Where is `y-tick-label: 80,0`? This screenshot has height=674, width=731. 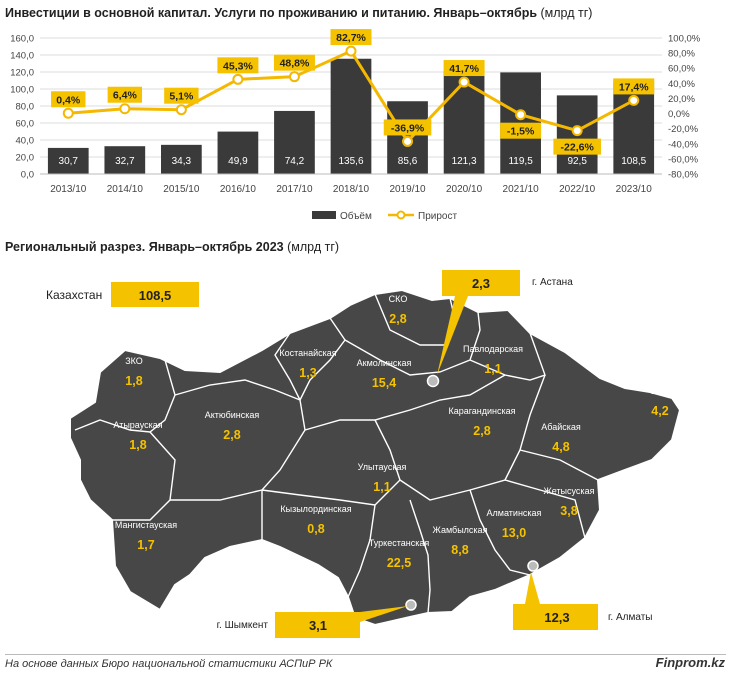 y-tick-label: 80,0 is located at coordinates (25, 107).